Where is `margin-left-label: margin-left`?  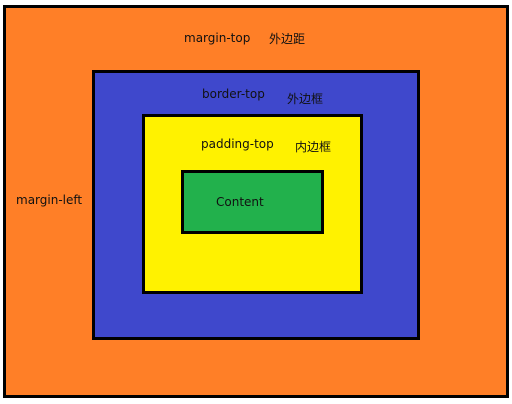
margin-left-label: margin-left is located at coordinates (49, 200).